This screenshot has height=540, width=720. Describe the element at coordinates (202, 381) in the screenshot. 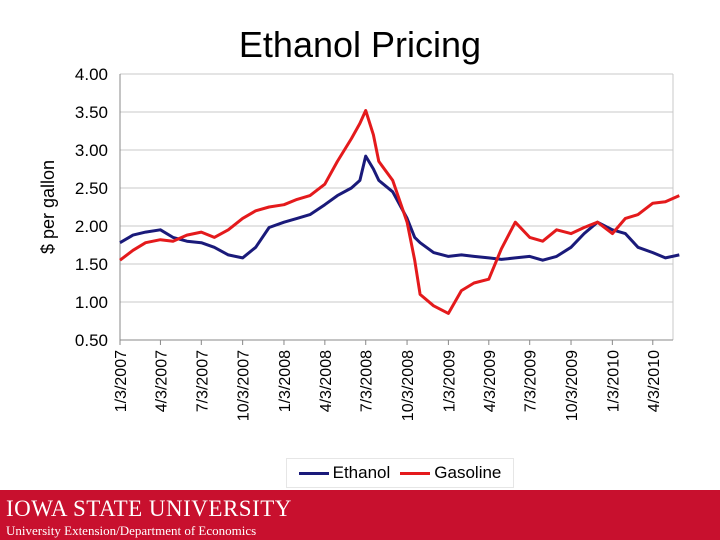

I see `x-tick-label: 7/3/2007` at that location.